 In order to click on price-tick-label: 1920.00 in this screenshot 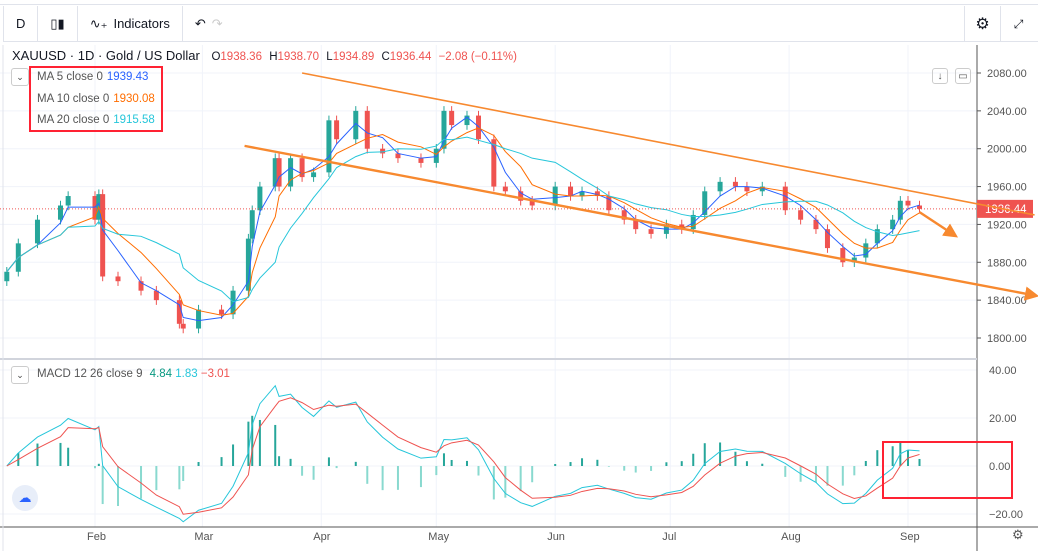, I will do `click(1007, 225)`.